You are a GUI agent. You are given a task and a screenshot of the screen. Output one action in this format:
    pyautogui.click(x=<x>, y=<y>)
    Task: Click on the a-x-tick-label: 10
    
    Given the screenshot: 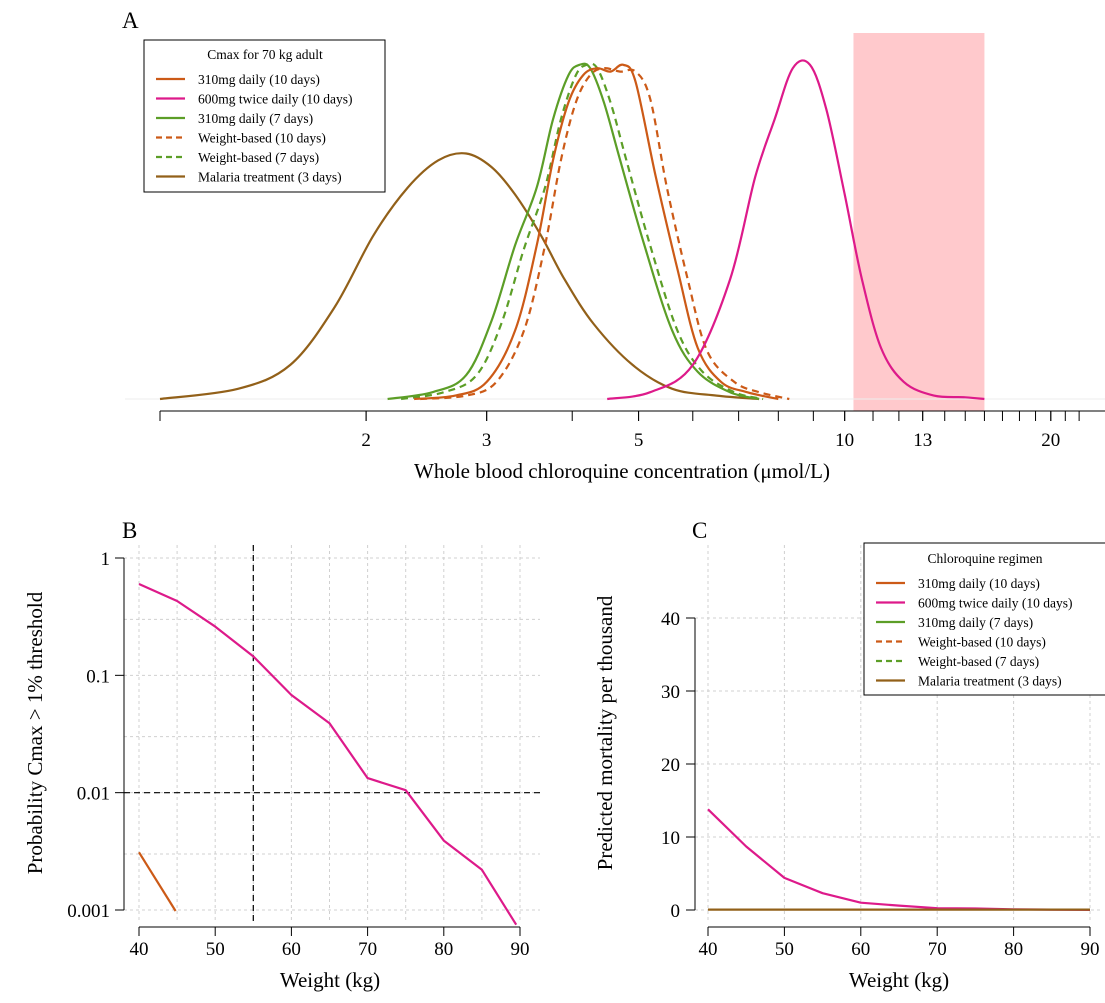 What is the action you would take?
    pyautogui.click(x=844, y=440)
    